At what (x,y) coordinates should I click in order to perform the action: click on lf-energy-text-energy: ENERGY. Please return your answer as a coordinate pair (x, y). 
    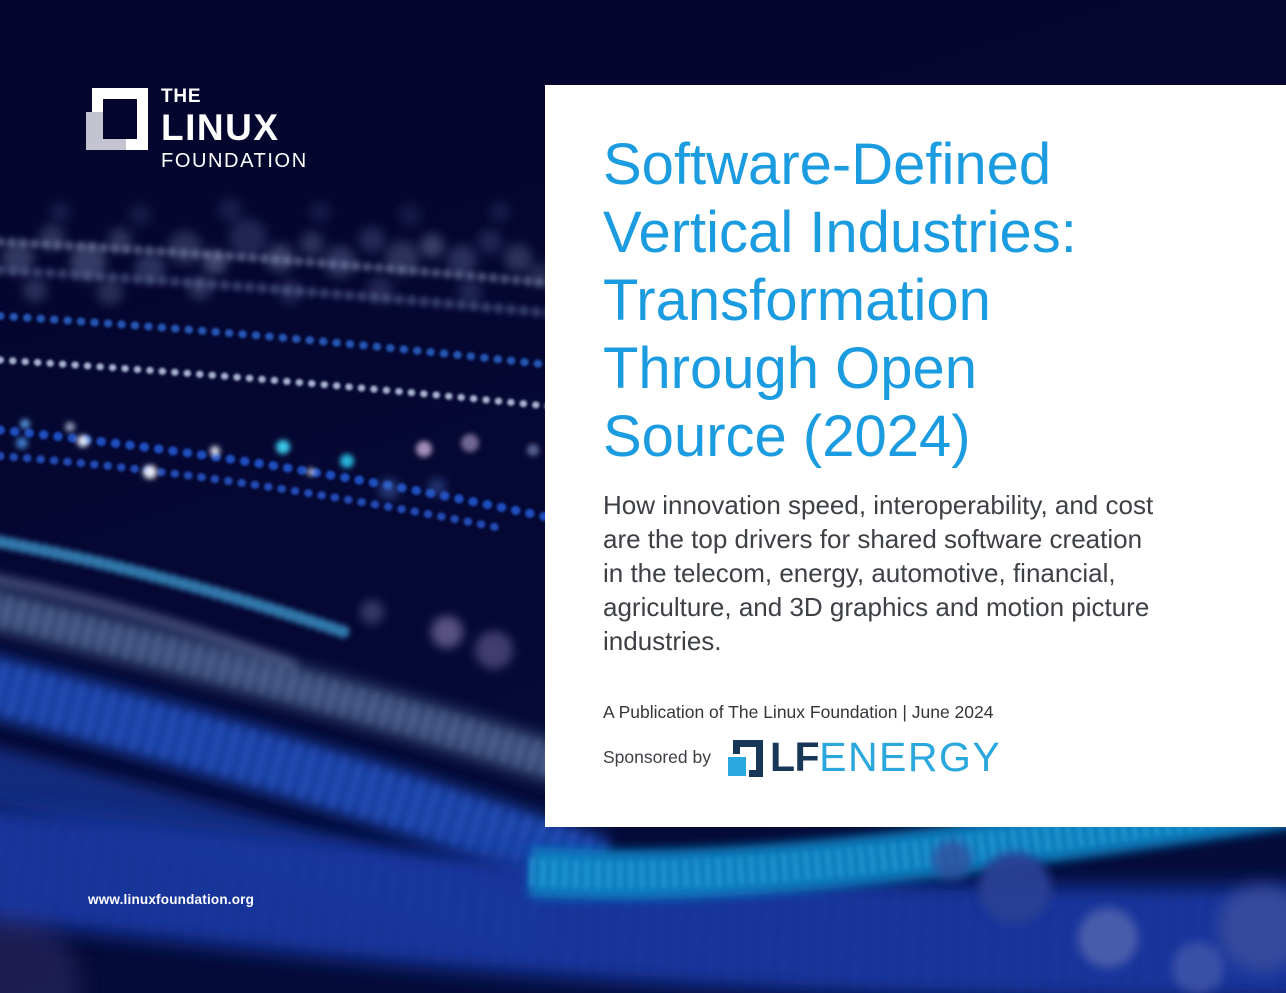
    Looking at the image, I should click on (910, 757).